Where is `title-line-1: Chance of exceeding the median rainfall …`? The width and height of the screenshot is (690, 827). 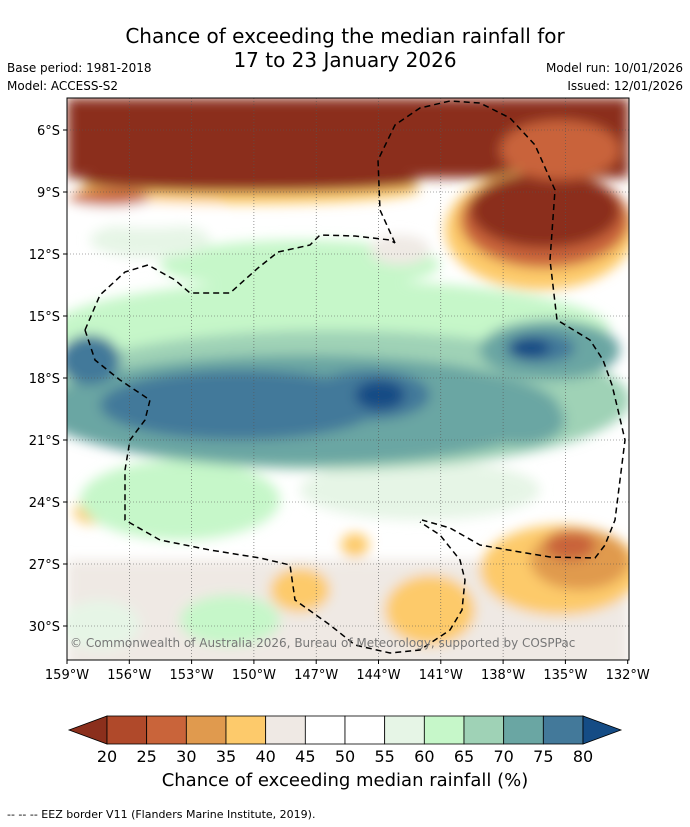 title-line-1: Chance of exceeding the median rainfall … is located at coordinates (345, 36).